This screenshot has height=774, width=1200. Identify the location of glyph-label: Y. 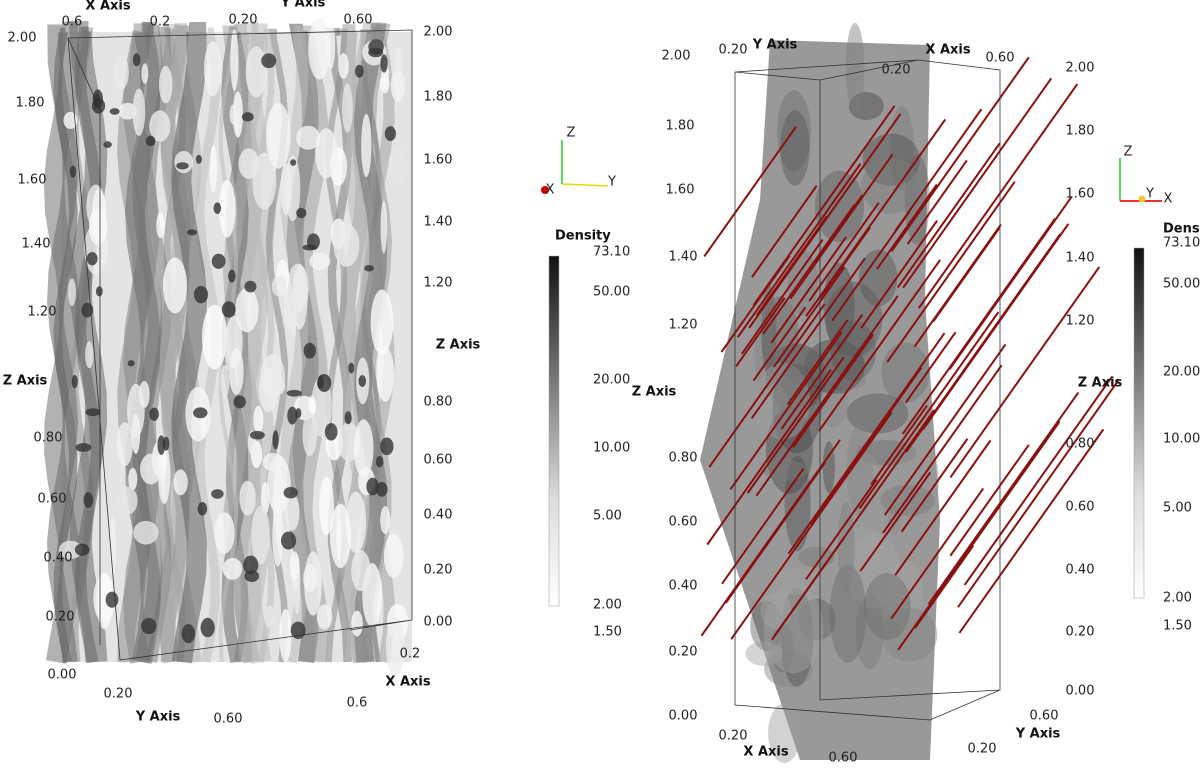
(1149, 194).